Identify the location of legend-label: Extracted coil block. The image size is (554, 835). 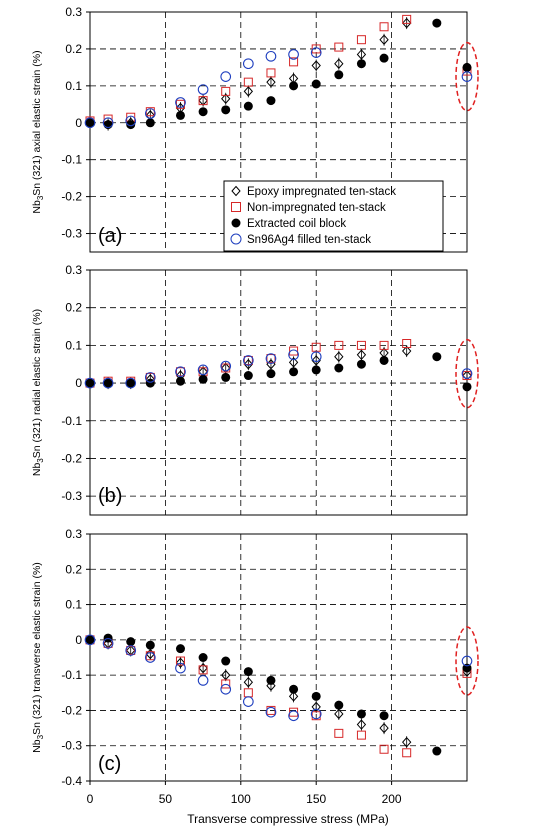
(296, 224).